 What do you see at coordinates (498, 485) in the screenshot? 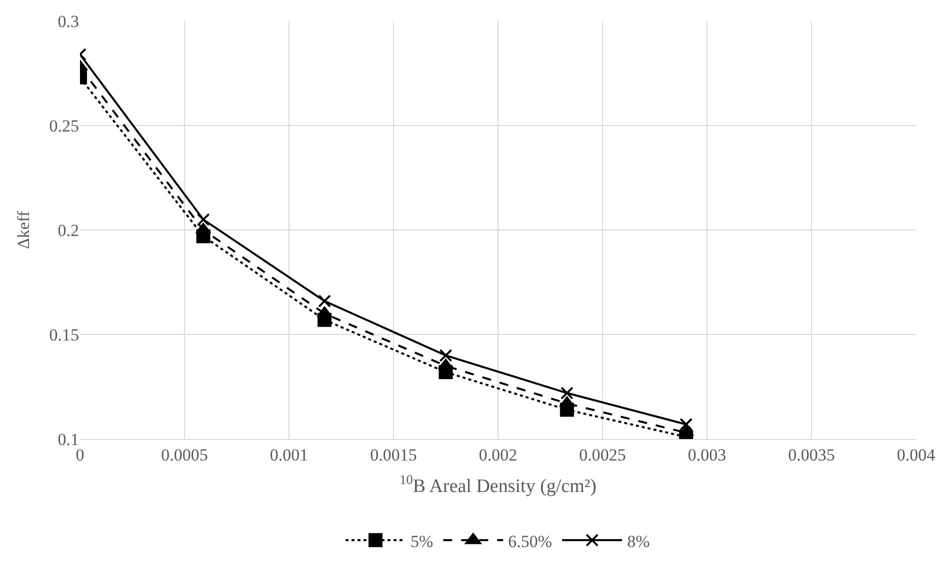
I see `x-axis-title: $^{10}$B Areal Density (g/cm²)` at bounding box center [498, 485].